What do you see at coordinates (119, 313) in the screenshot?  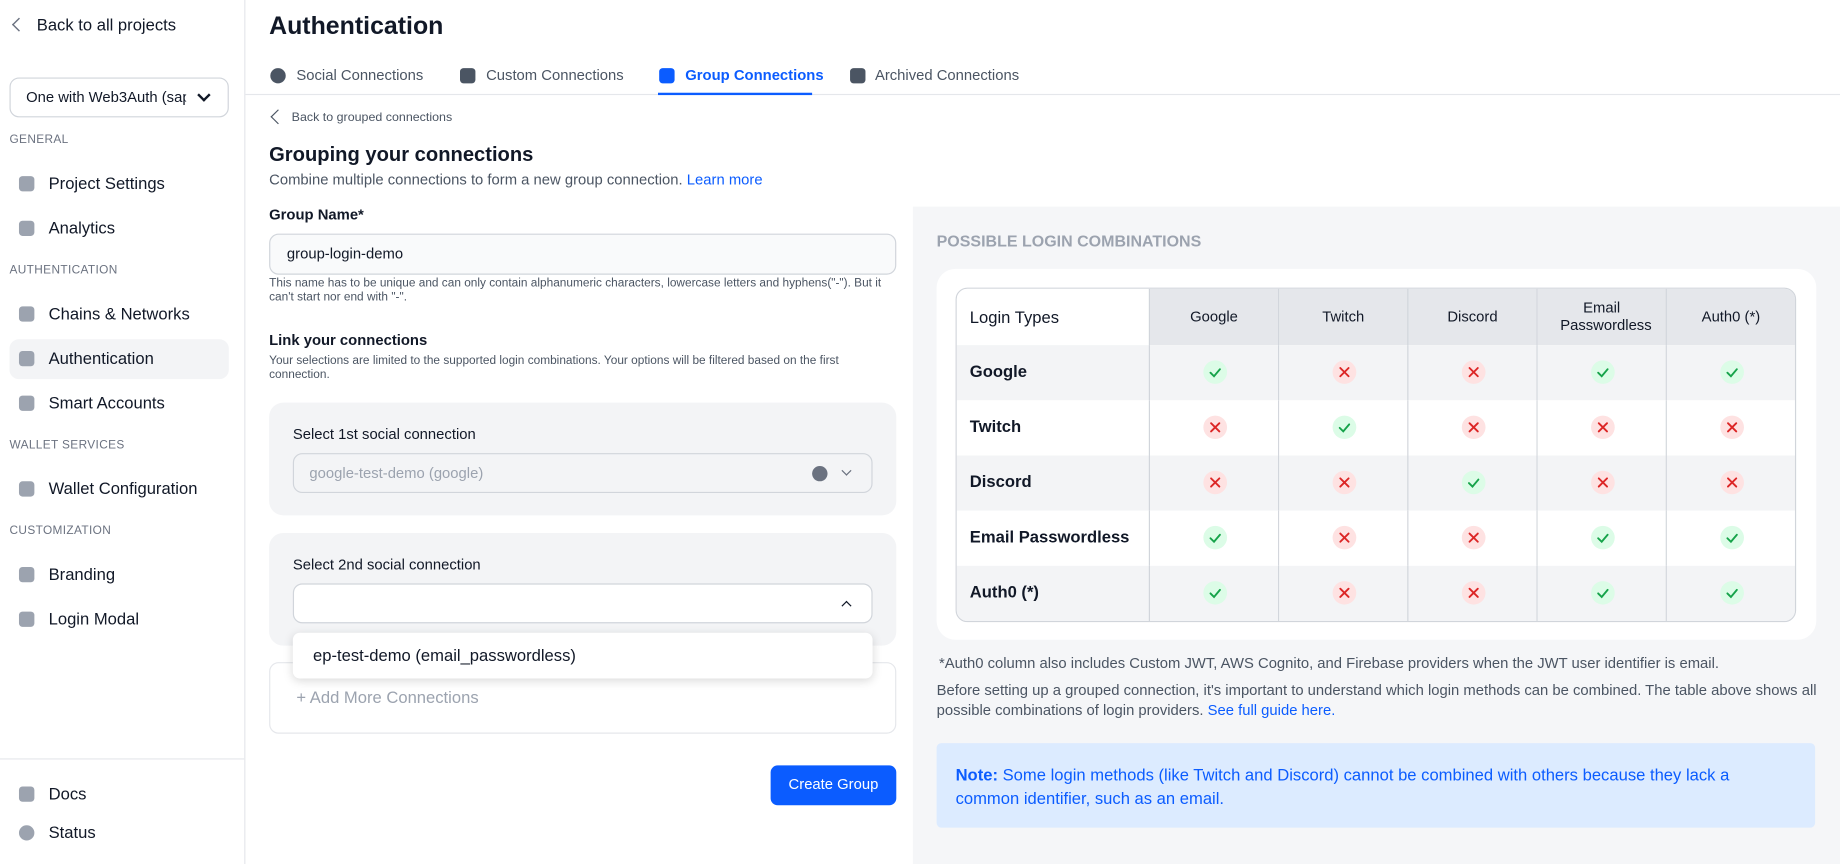 I see `nav-item: Chains & Networks` at bounding box center [119, 313].